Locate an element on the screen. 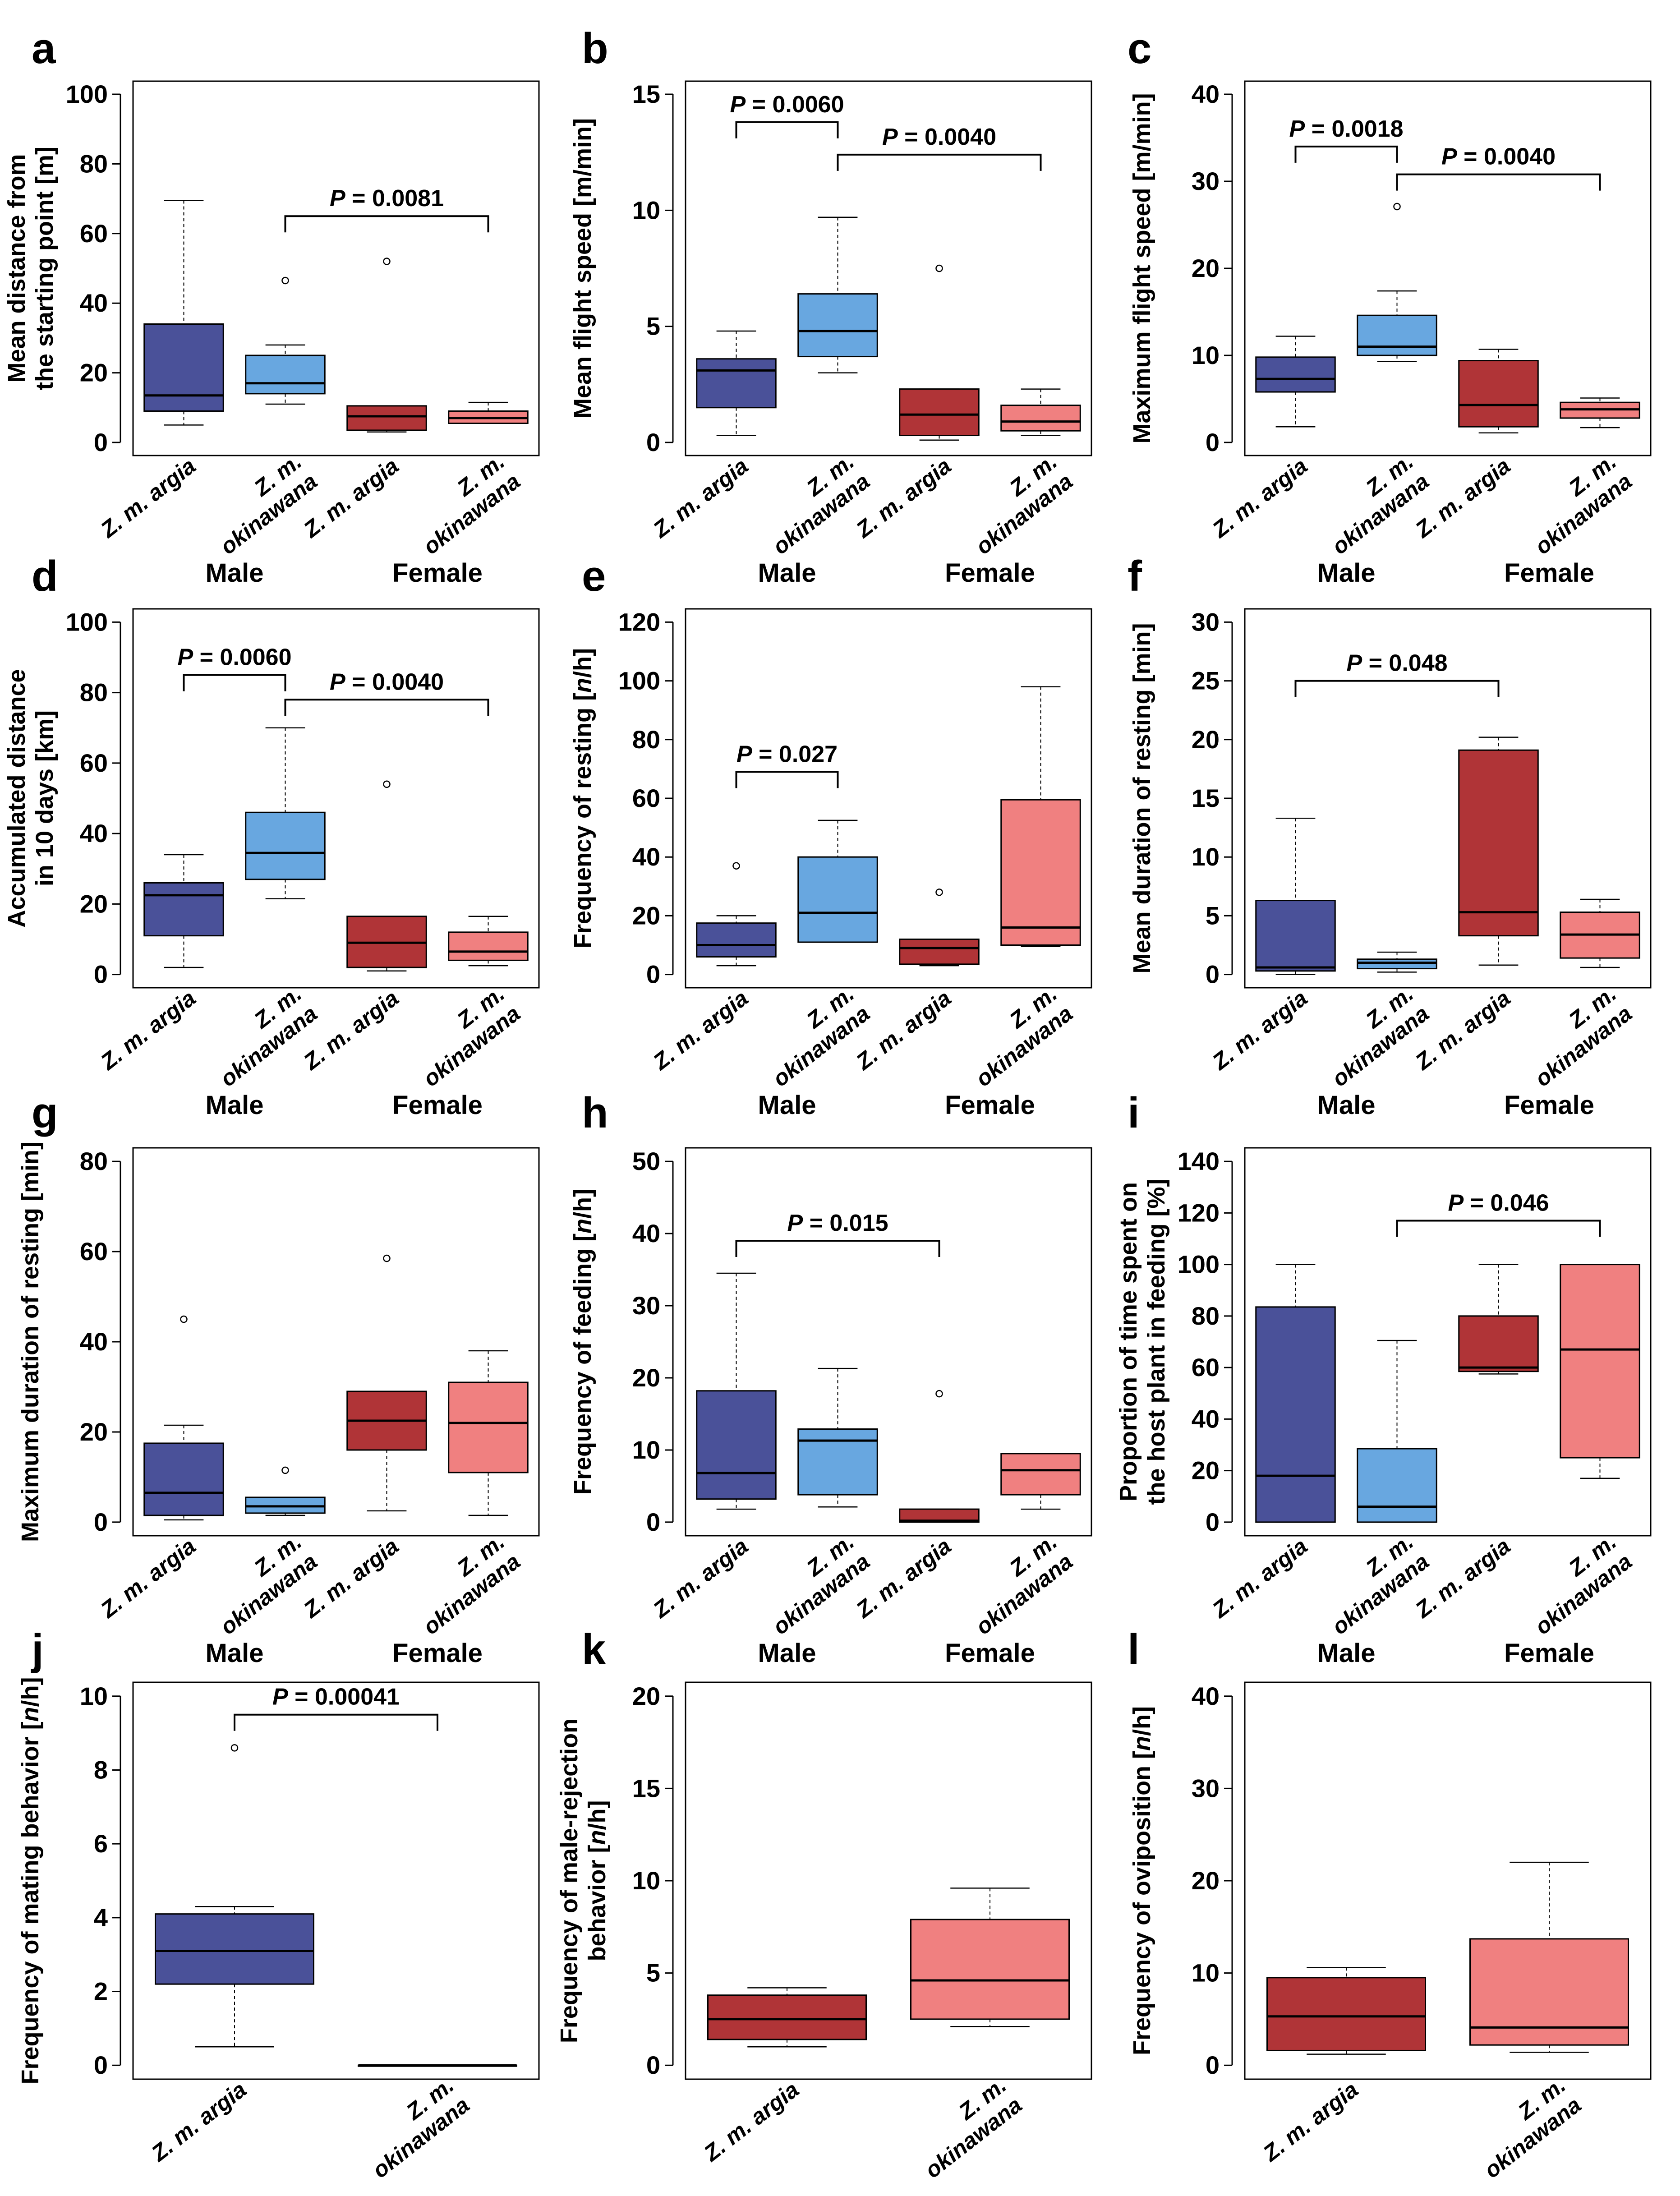  y-axis-title-line: in 10 days [km] is located at coordinates (44, 798).